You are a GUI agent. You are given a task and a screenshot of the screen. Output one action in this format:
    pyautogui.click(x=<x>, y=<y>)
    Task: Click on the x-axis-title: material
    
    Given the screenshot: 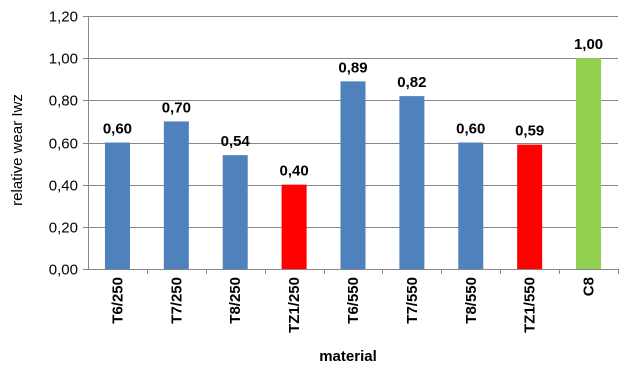 What is the action you would take?
    pyautogui.click(x=348, y=356)
    